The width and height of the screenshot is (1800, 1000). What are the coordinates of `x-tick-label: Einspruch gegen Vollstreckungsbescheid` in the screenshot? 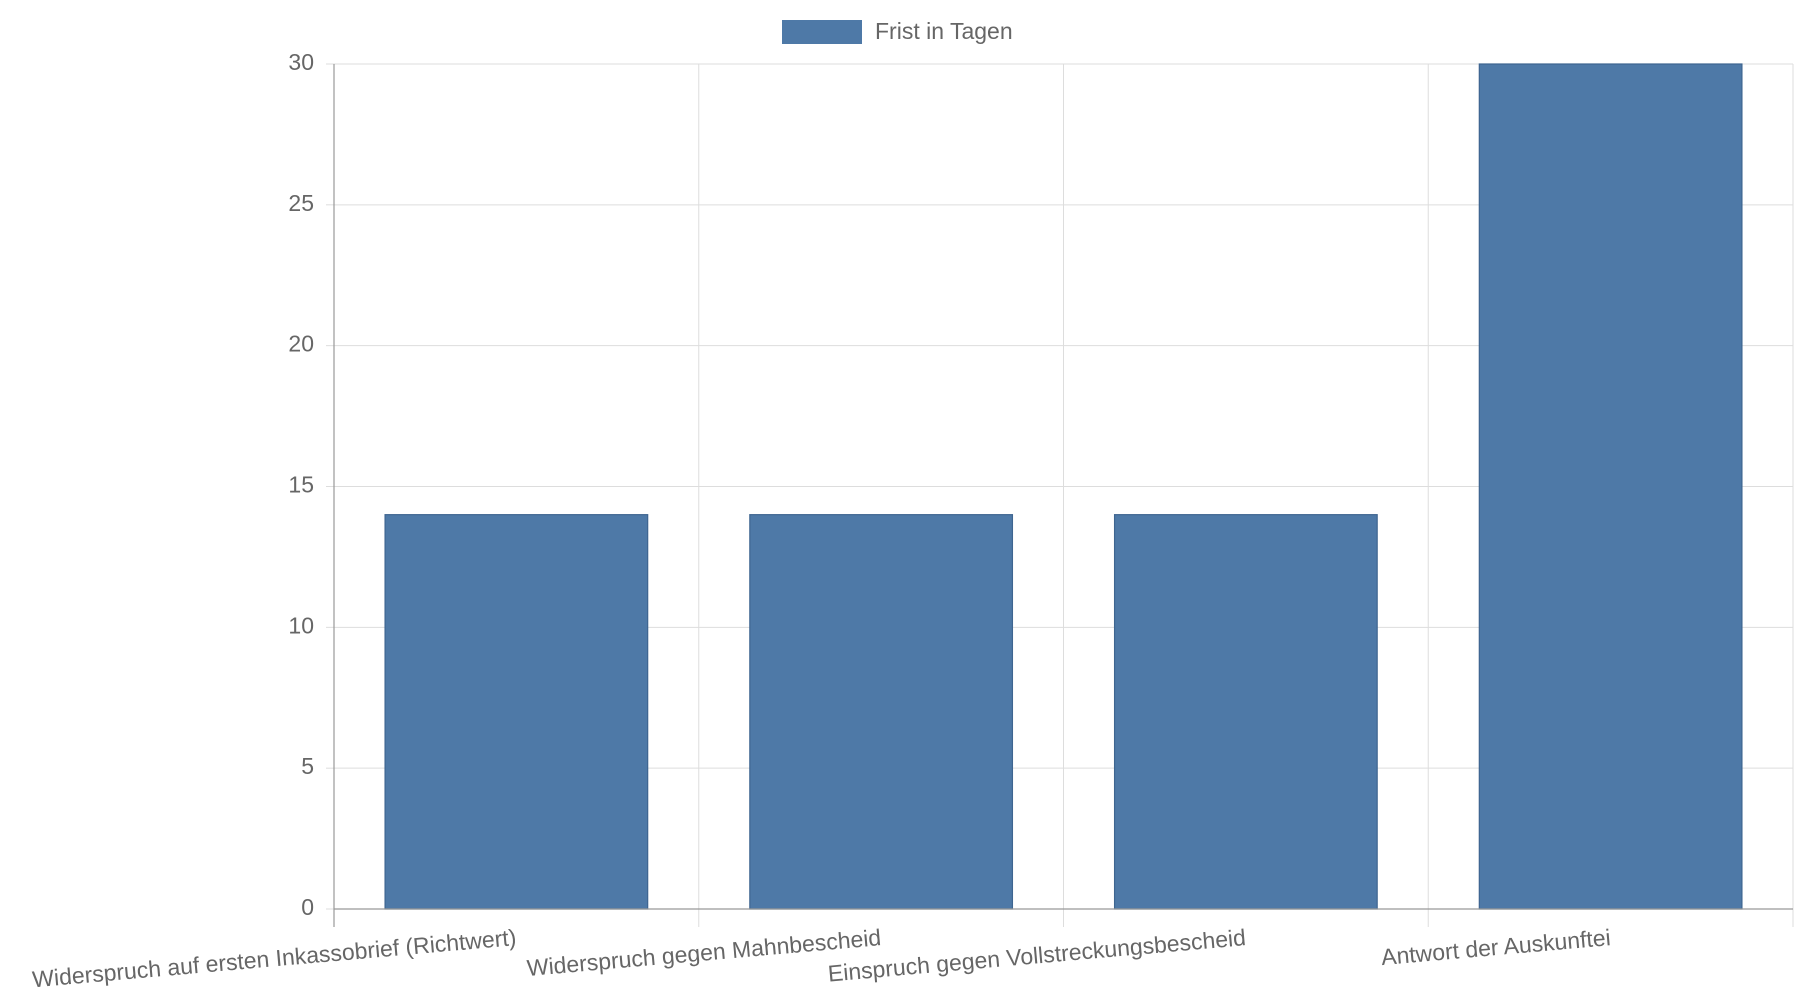 It's located at (1037, 955).